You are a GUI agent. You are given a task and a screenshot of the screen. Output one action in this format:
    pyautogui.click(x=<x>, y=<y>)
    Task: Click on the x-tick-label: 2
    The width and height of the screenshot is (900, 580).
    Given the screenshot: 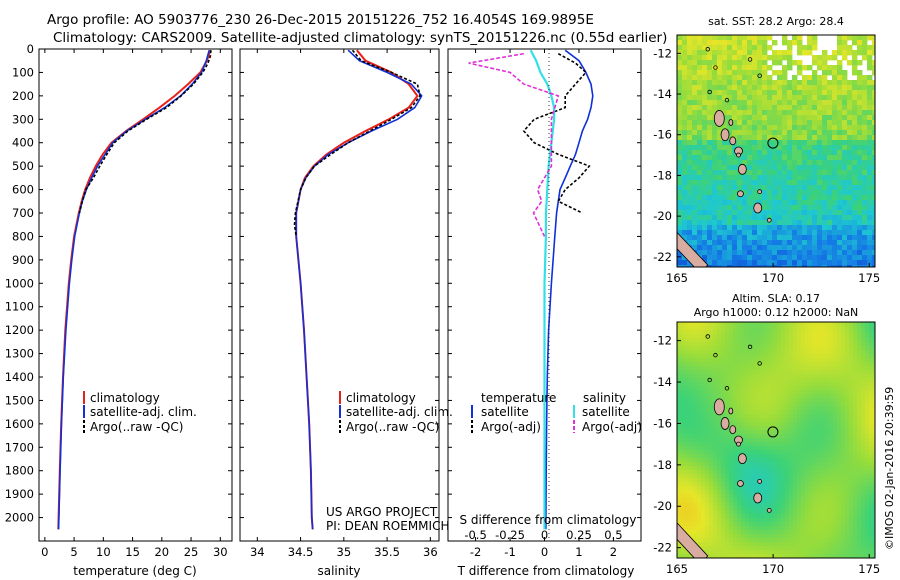 What is the action you would take?
    pyautogui.click(x=613, y=552)
    